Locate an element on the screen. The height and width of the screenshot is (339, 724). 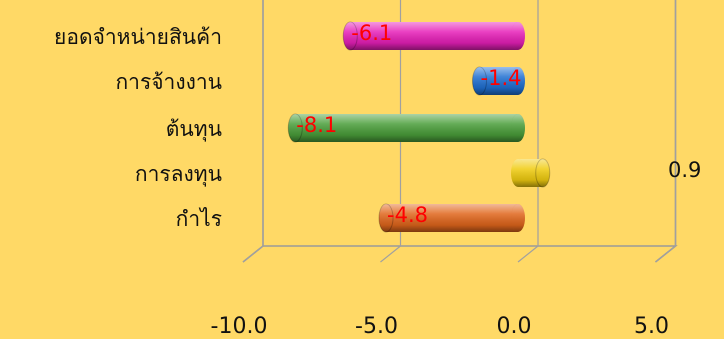
category-label-1: ยอดจำหน่ายสินค้า is located at coordinates (138, 37).